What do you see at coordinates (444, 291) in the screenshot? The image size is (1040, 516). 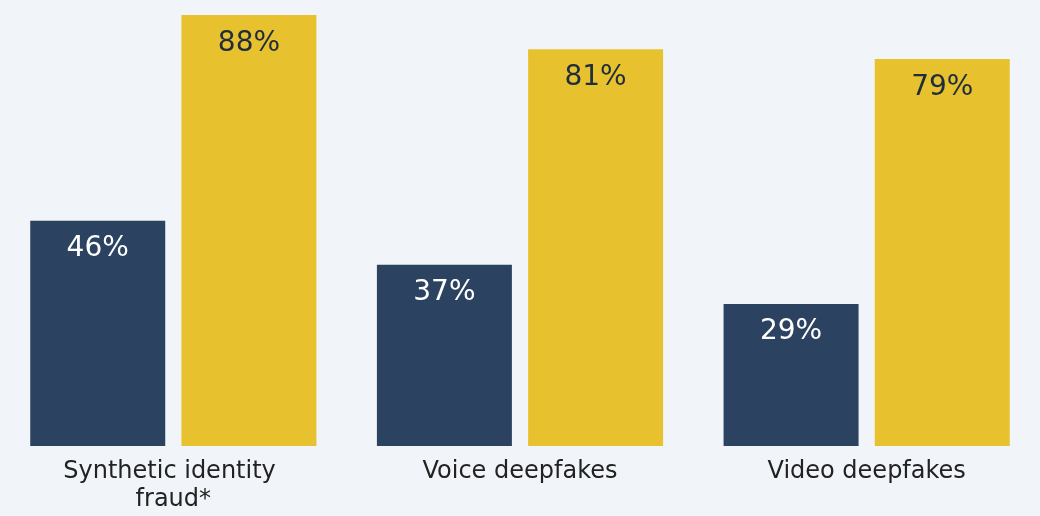 I see `data-label: 37%` at bounding box center [444, 291].